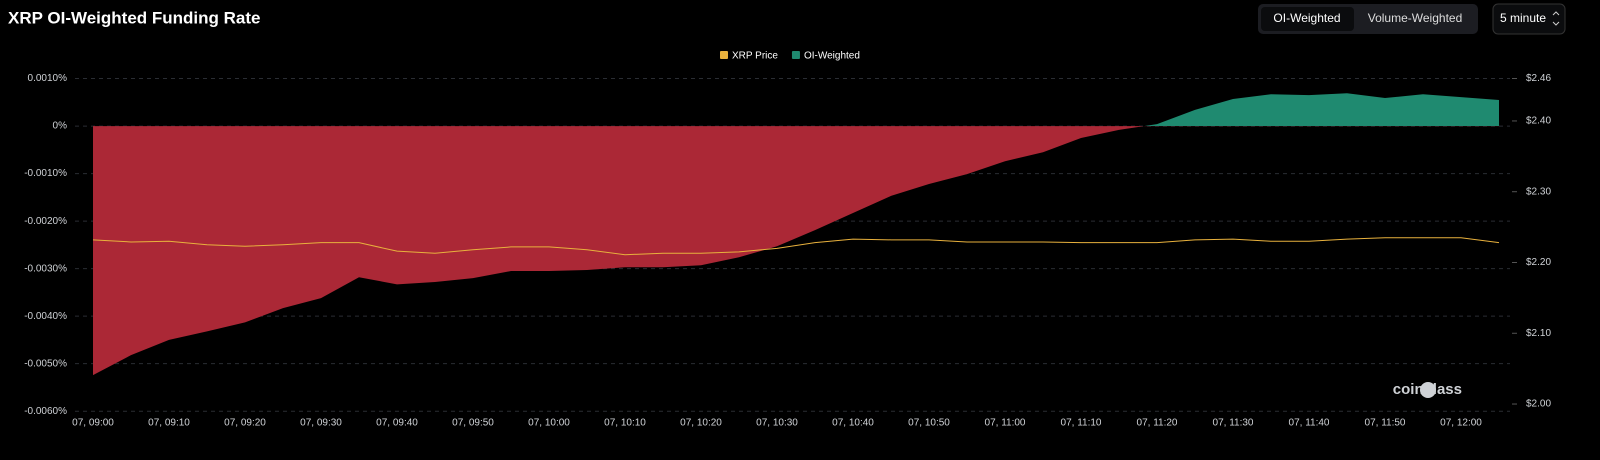 The width and height of the screenshot is (1600, 460). Describe the element at coordinates (1538, 121) in the screenshot. I see `y2-tick-label: $2.40` at that location.